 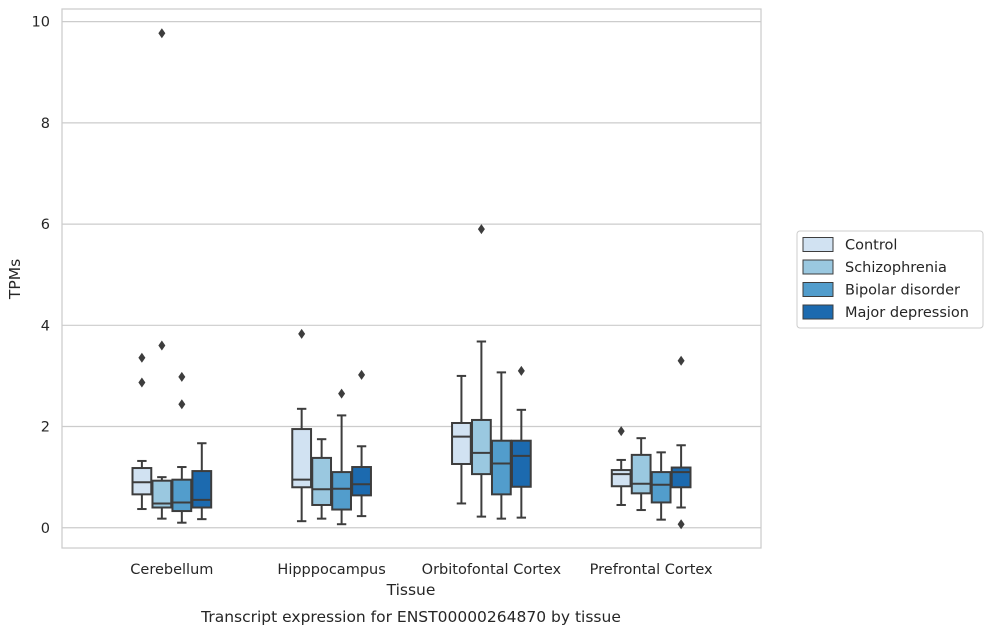 I want to click on x-axis-label: Tissue, so click(x=411, y=590).